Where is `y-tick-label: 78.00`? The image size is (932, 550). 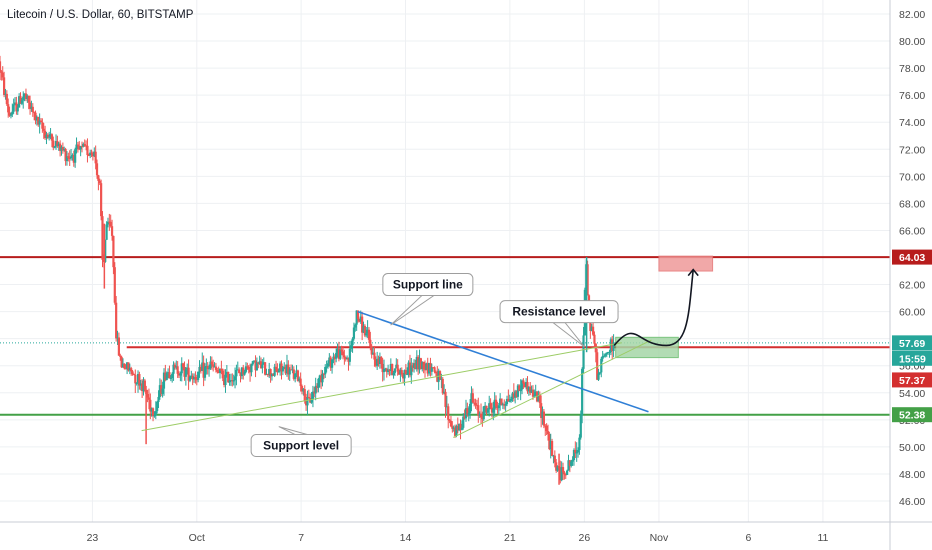 y-tick-label: 78.00 is located at coordinates (912, 69).